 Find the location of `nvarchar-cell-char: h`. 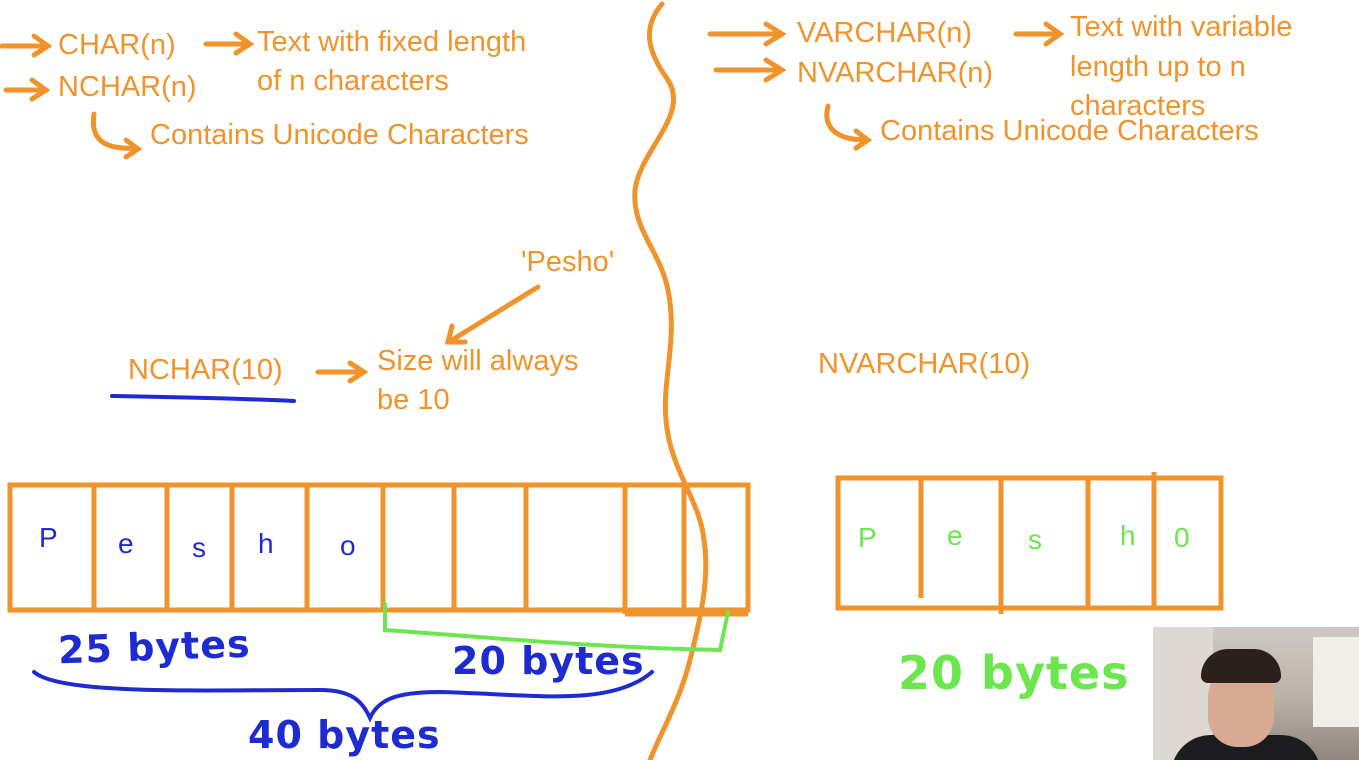

nvarchar-cell-char: h is located at coordinates (1128, 535).